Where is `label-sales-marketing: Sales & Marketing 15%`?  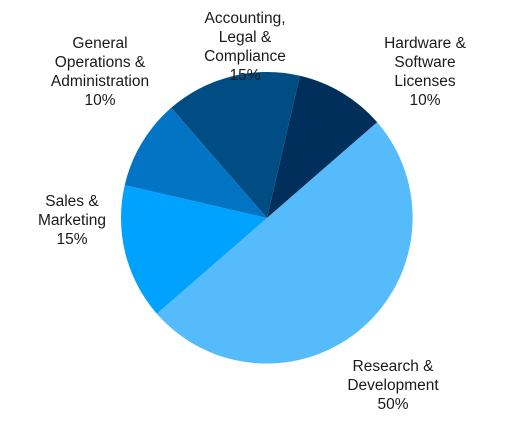 label-sales-marketing: Sales & Marketing 15% is located at coordinates (72, 220).